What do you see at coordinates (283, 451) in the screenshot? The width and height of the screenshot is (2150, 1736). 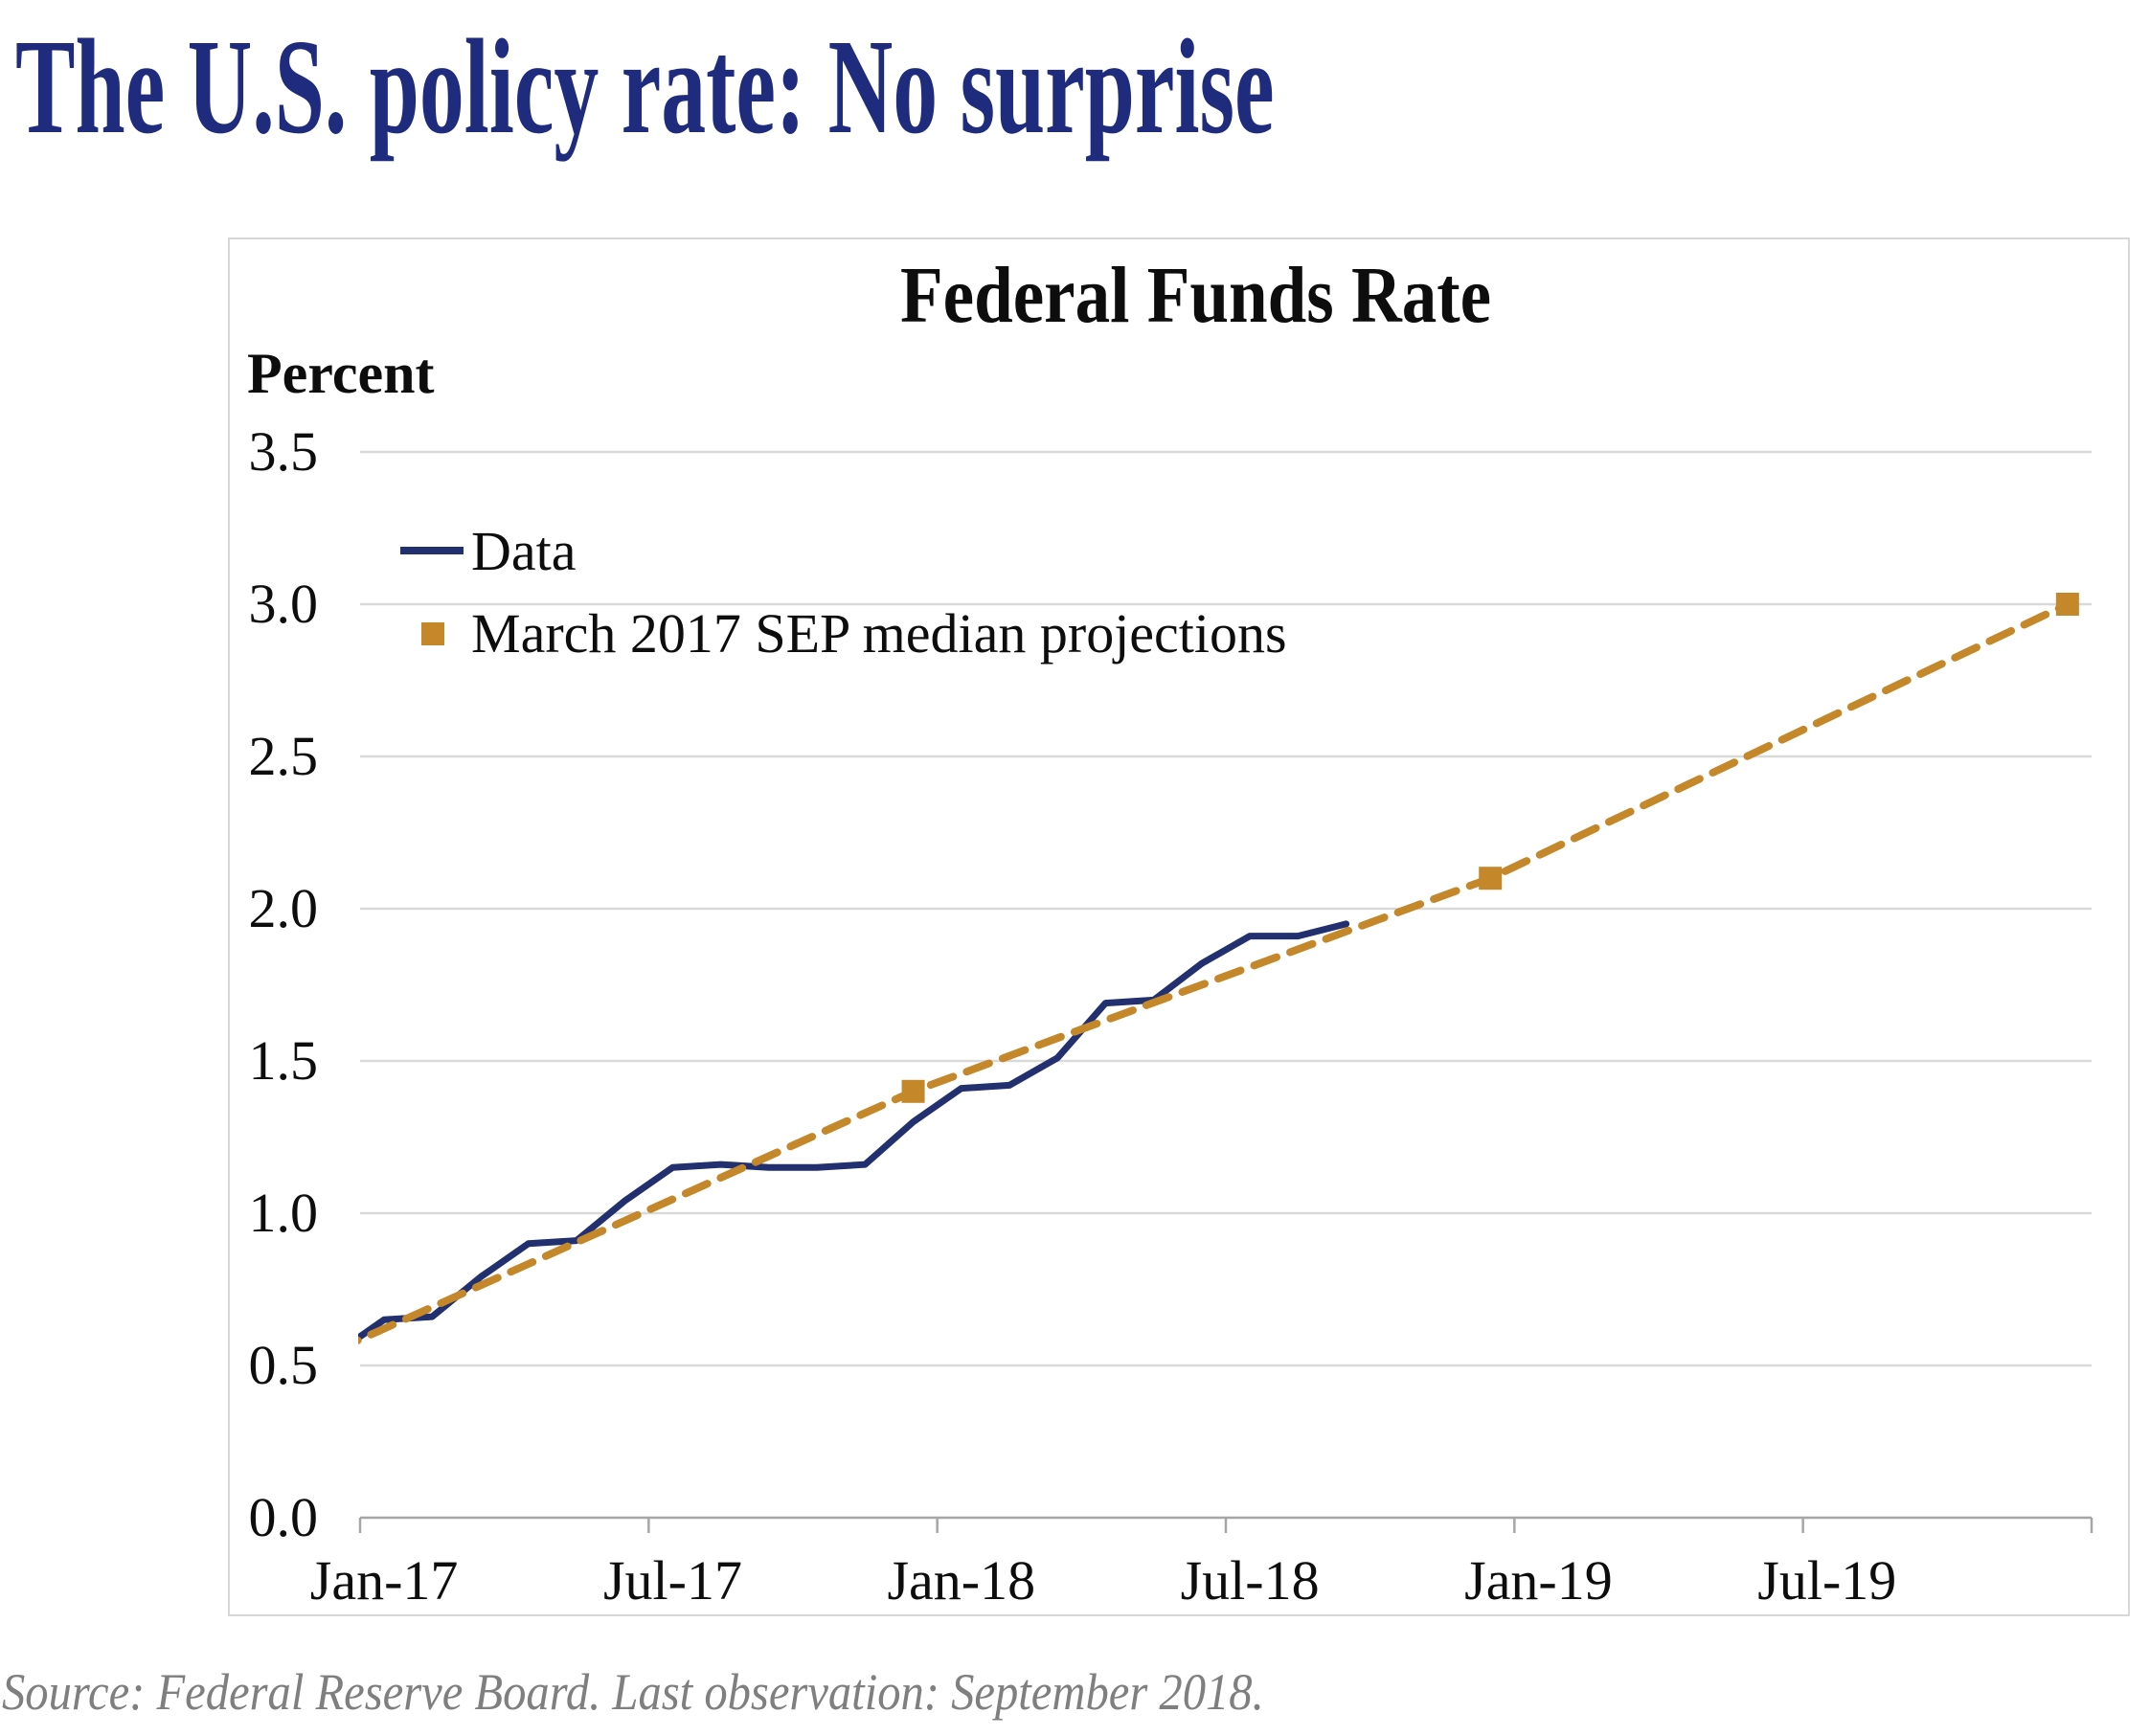 I see `y-tick-label: 3.5` at bounding box center [283, 451].